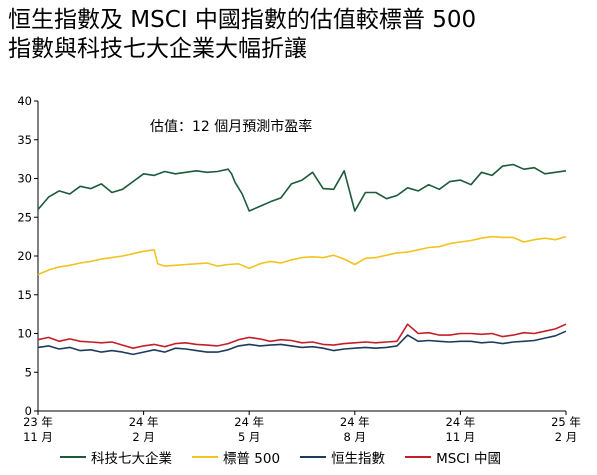 Image resolution: width=597 pixels, height=475 pixels. Describe the element at coordinates (231, 126) in the screenshot. I see `chart-annotation: 估值：12 個月預測市盈率` at that location.